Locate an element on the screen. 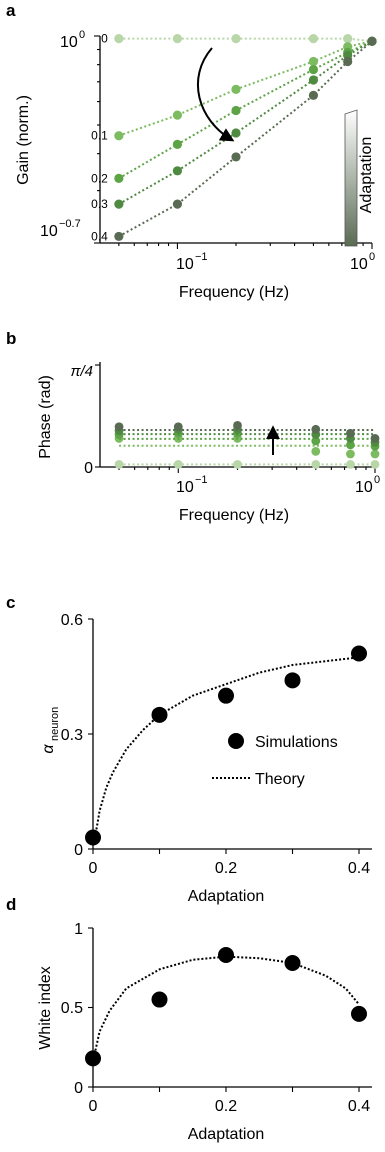 Image resolution: width=385 pixels, height=1152 pixels. panel-c-x-label: Adaptation is located at coordinates (226, 896).